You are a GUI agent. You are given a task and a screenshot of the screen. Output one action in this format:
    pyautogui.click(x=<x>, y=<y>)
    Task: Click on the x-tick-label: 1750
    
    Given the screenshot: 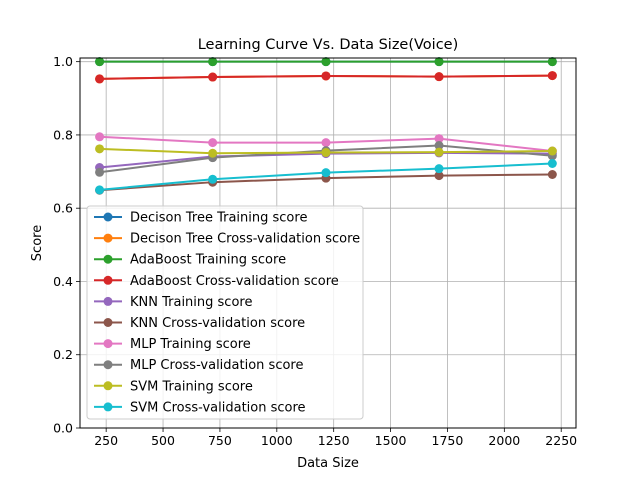 What is the action you would take?
    pyautogui.click(x=448, y=440)
    